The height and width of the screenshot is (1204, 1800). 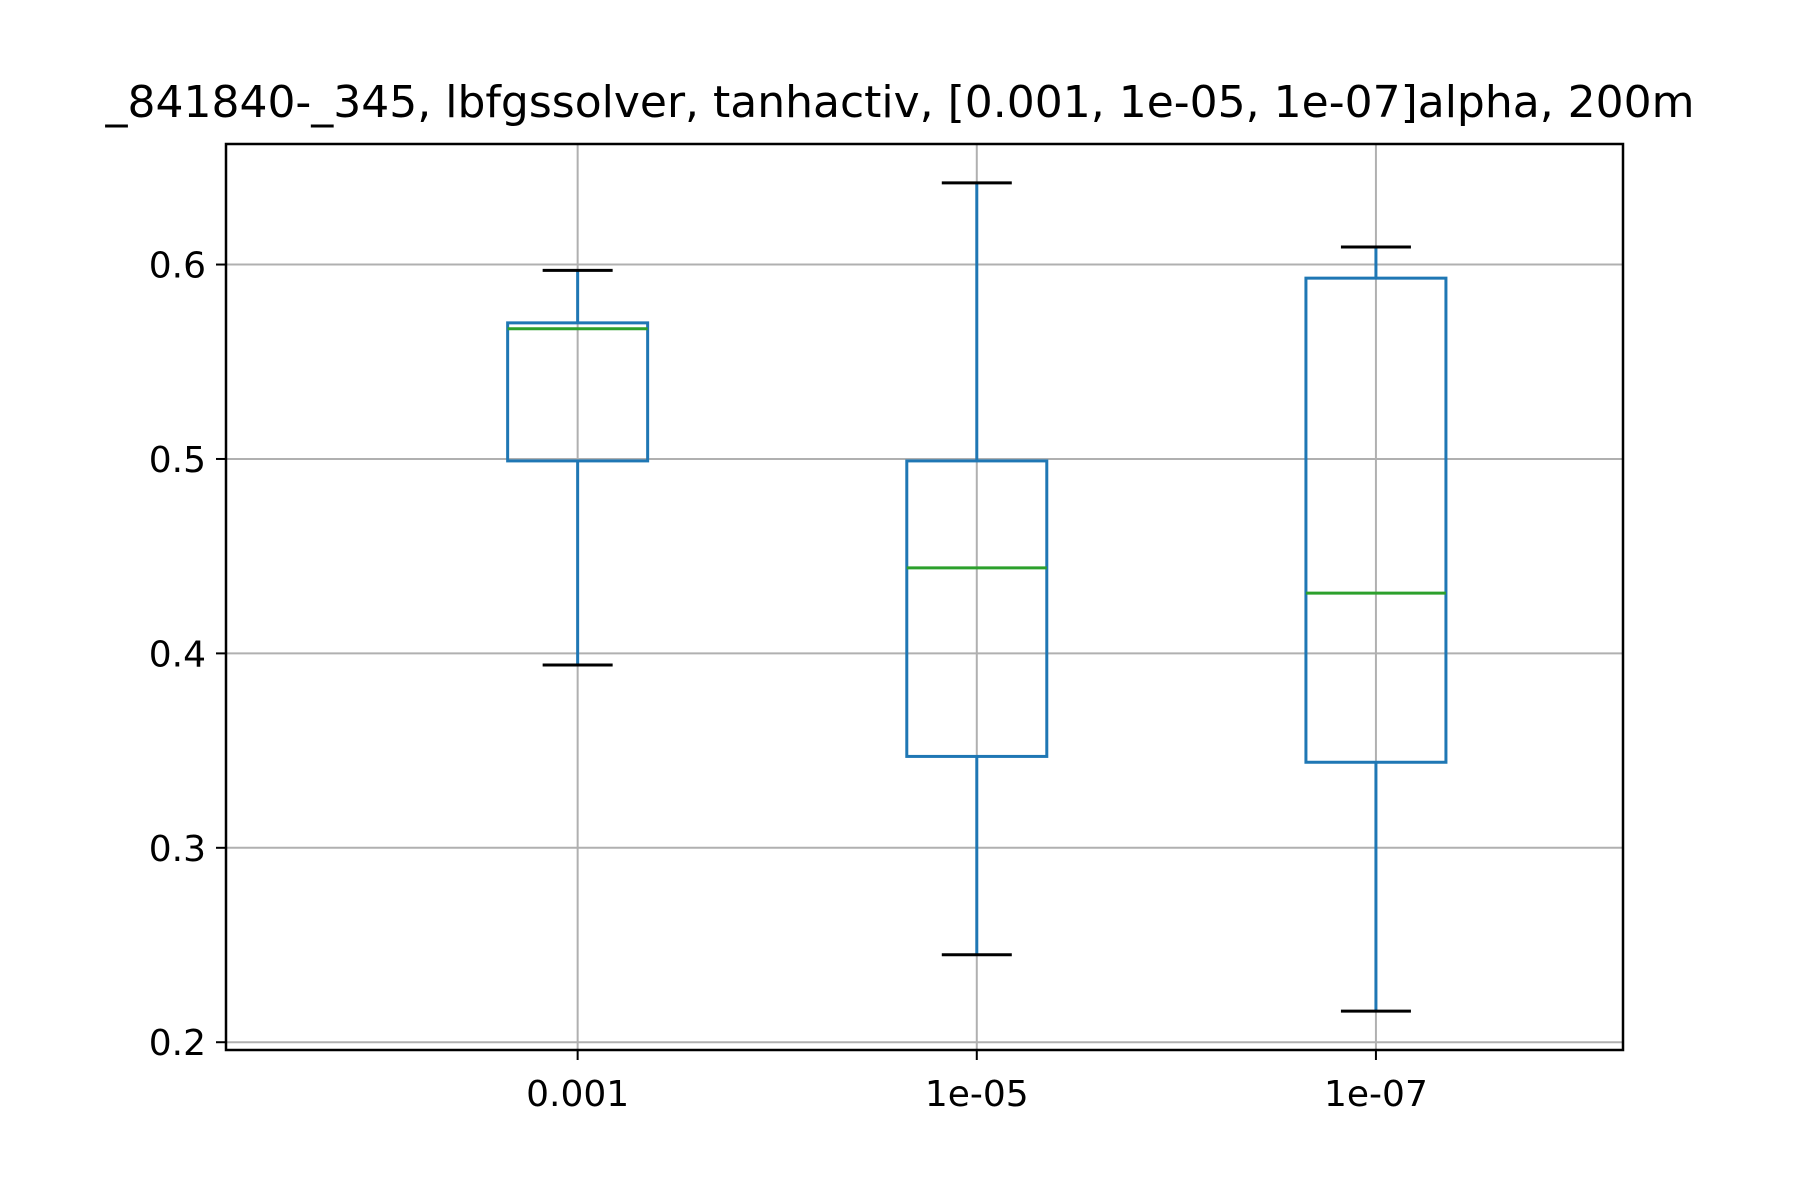 I want to click on y-tick-label: 0.3, so click(x=177, y=849).